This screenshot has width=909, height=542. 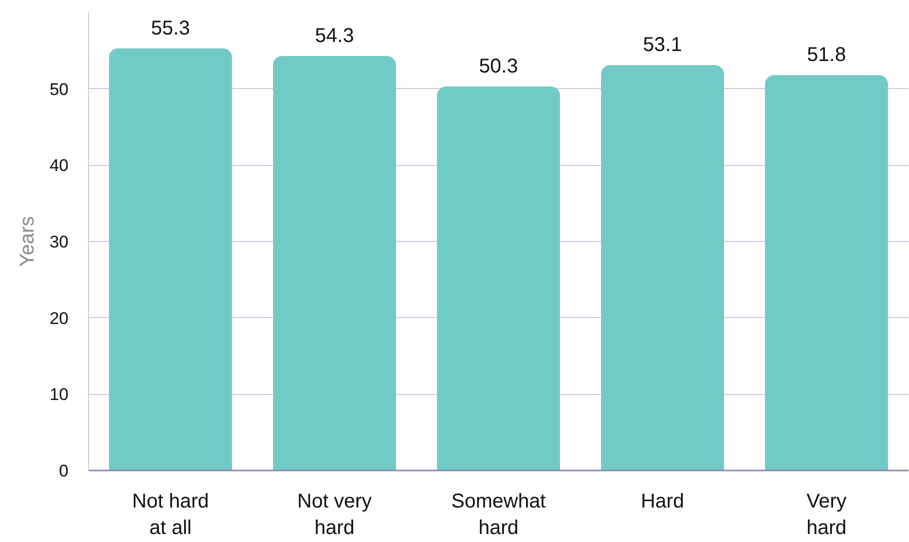 What do you see at coordinates (498, 514) in the screenshot?
I see `x-tick-label: Somewhat hard` at bounding box center [498, 514].